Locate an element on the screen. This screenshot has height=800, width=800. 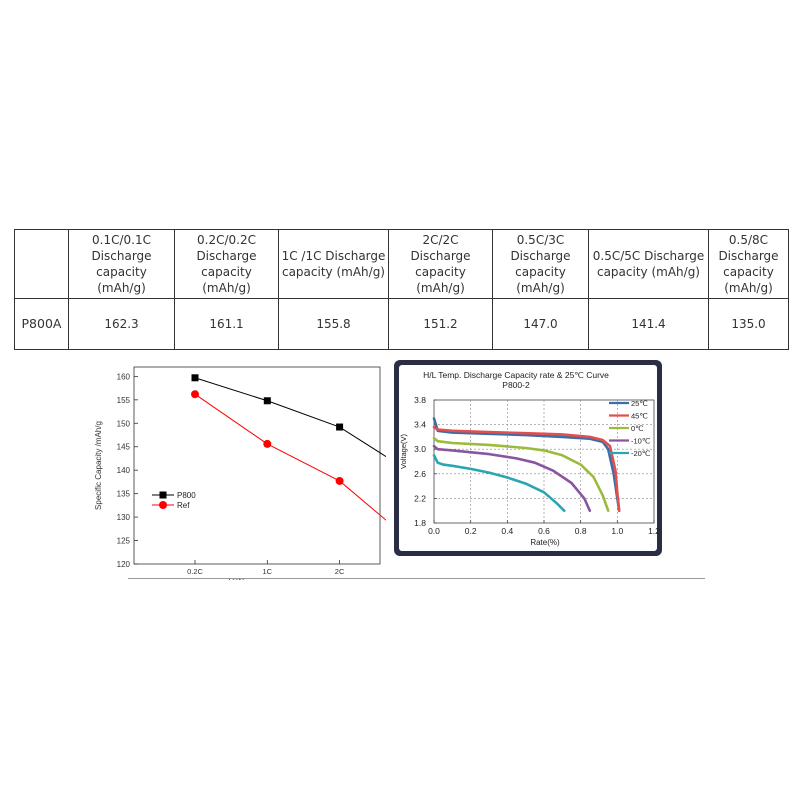
x-tick-label: 0.8 is located at coordinates (581, 531).